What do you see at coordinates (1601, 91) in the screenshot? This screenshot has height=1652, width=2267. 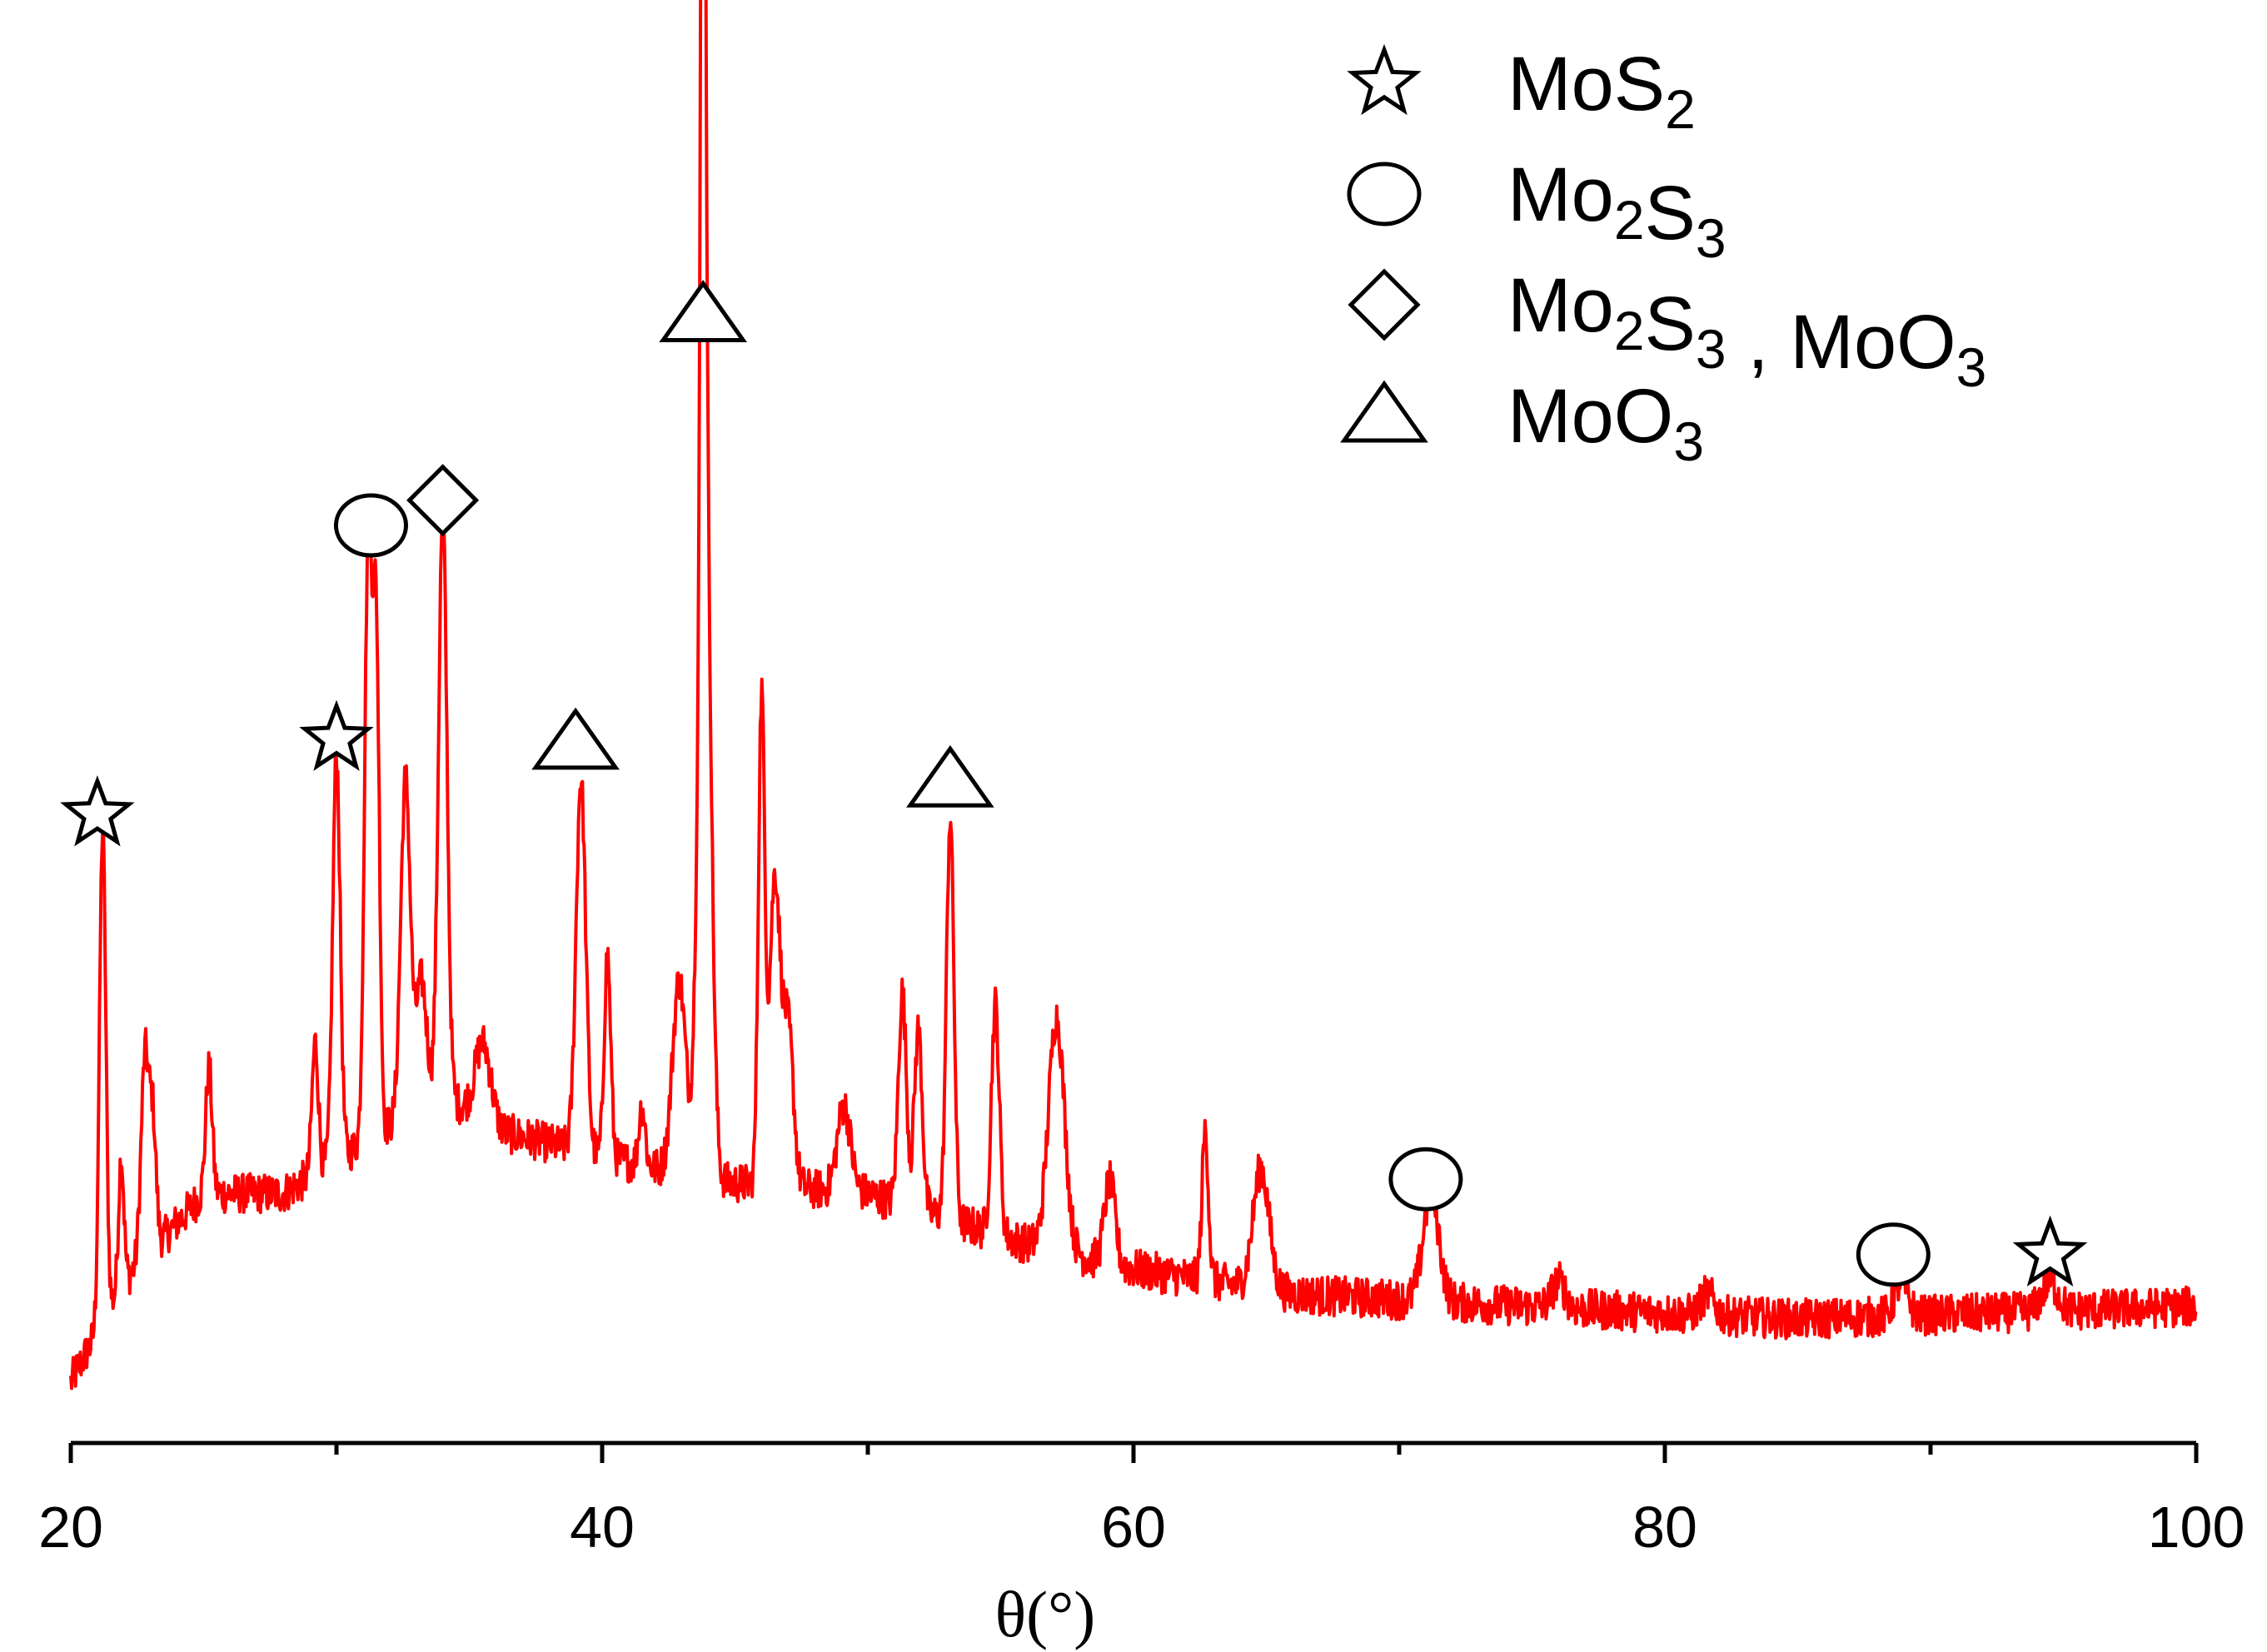 I see `legend-label: MoS2` at bounding box center [1601, 91].